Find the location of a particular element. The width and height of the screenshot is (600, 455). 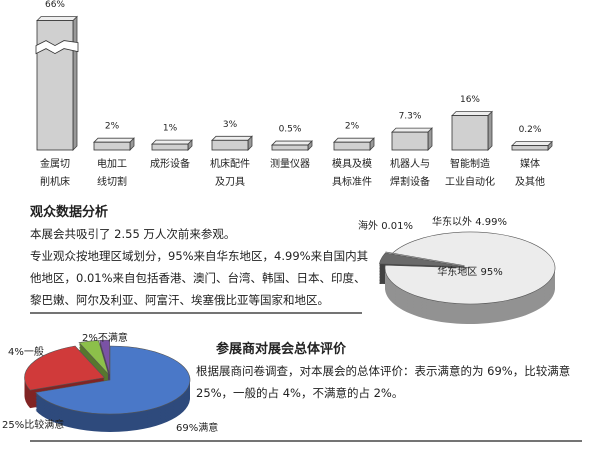

paragraph: 本展会共吸引了 2.55 万人次前来参观。 is located at coordinates (133, 234).